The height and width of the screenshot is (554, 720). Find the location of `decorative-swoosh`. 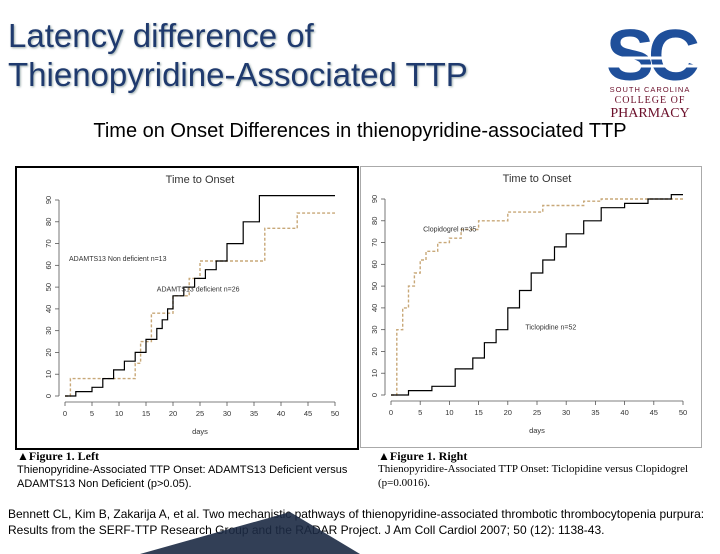

decorative-swoosh is located at coordinates (250, 533).